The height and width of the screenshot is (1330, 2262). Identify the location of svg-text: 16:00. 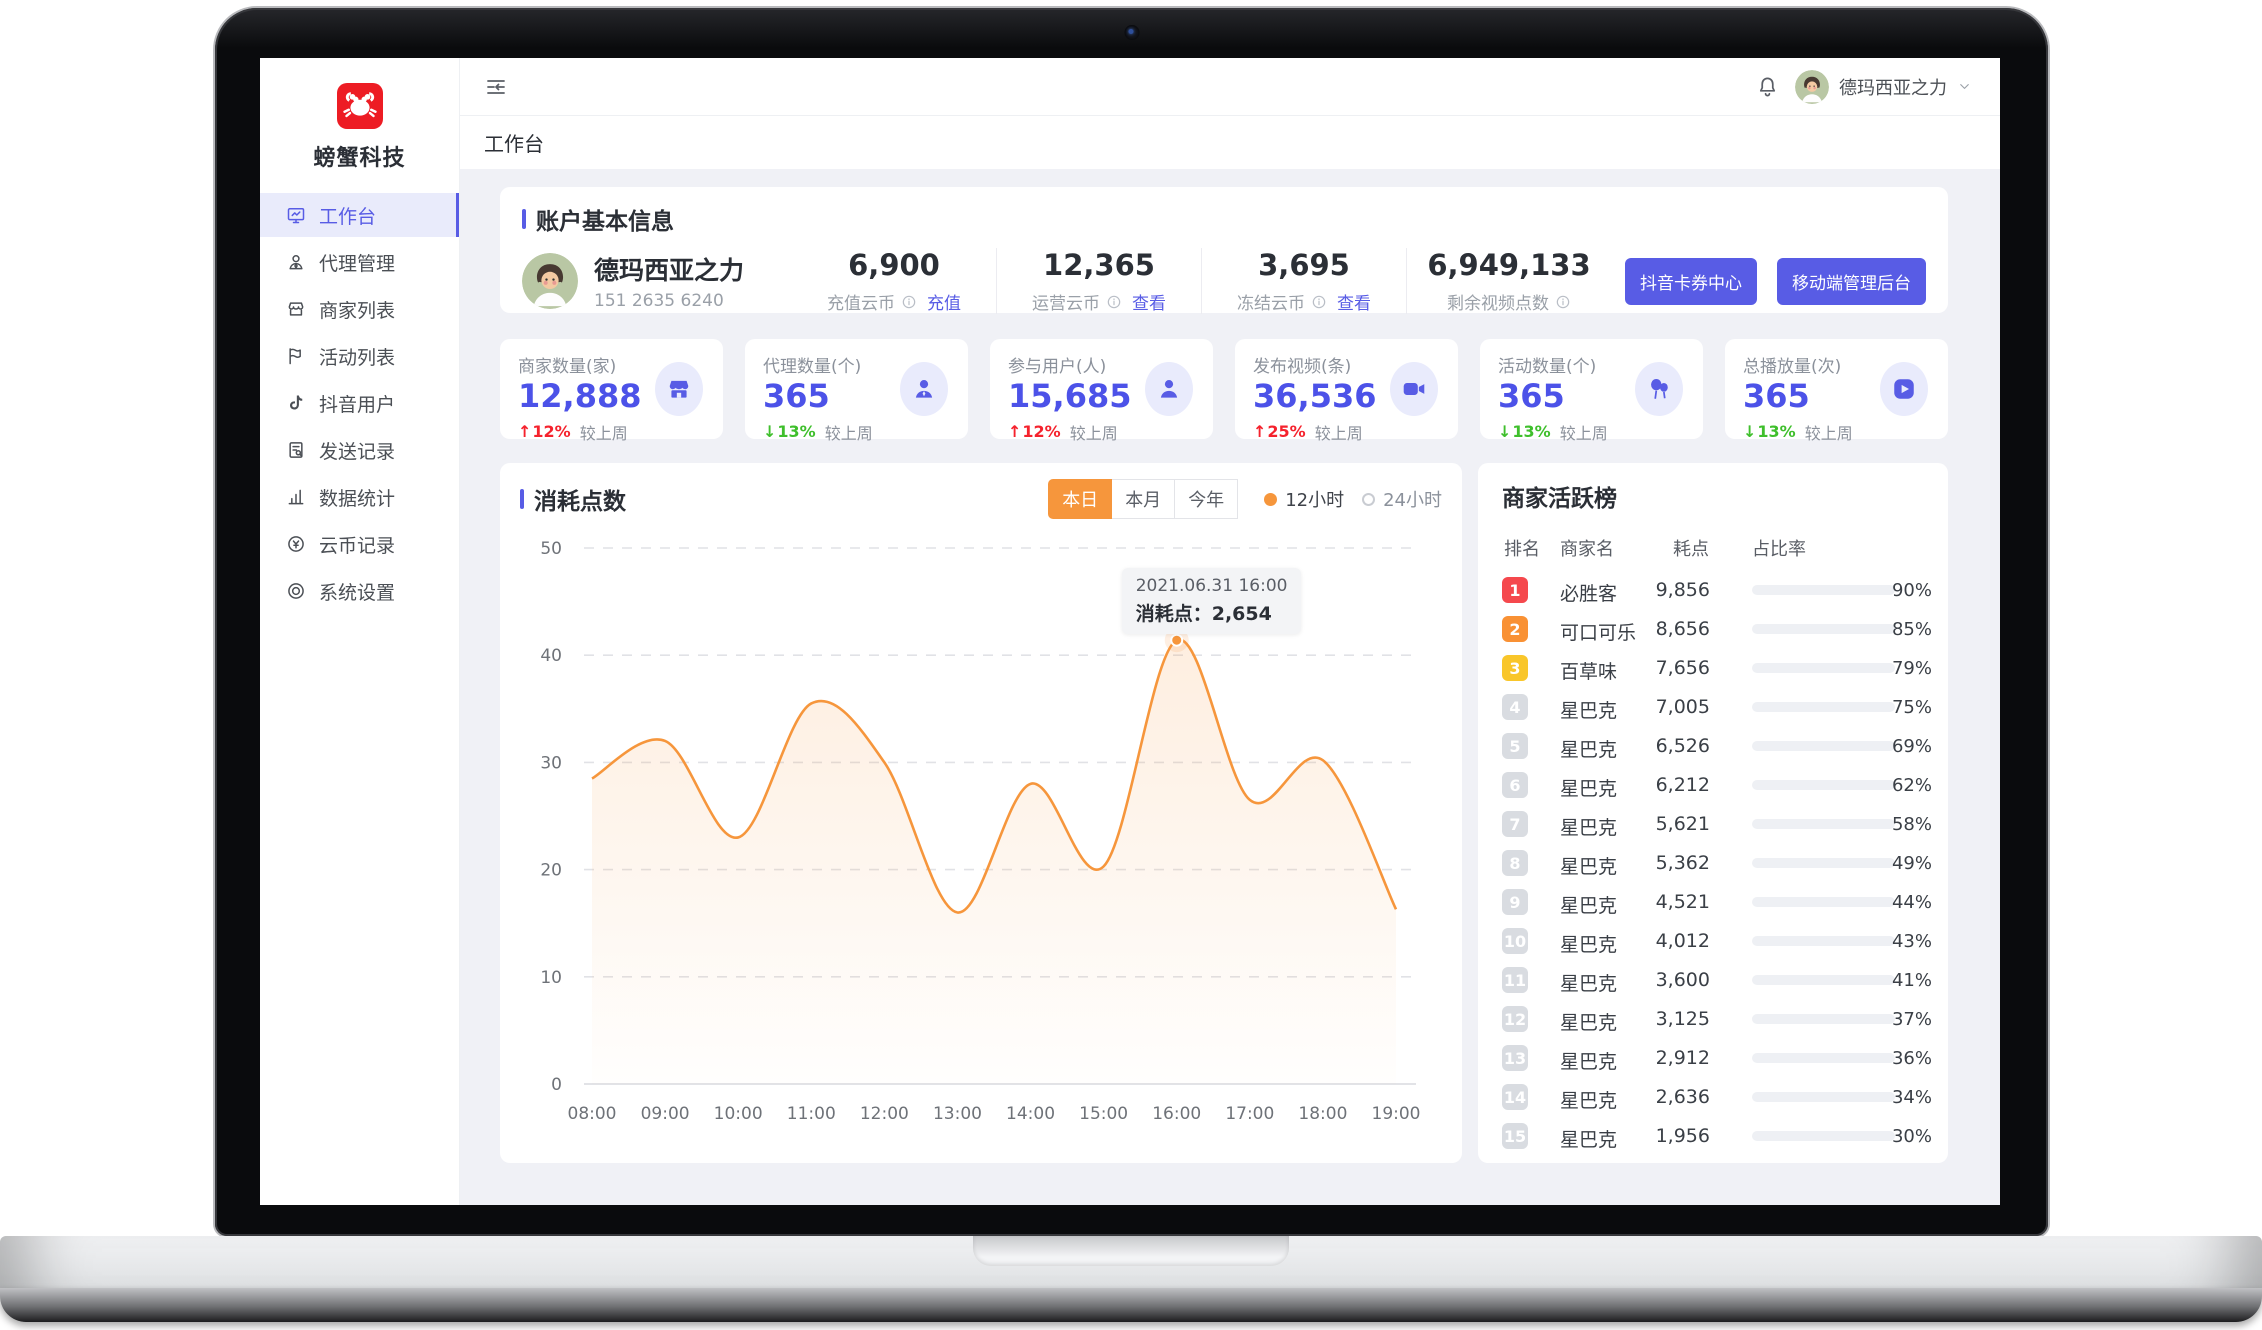
(1176, 1114).